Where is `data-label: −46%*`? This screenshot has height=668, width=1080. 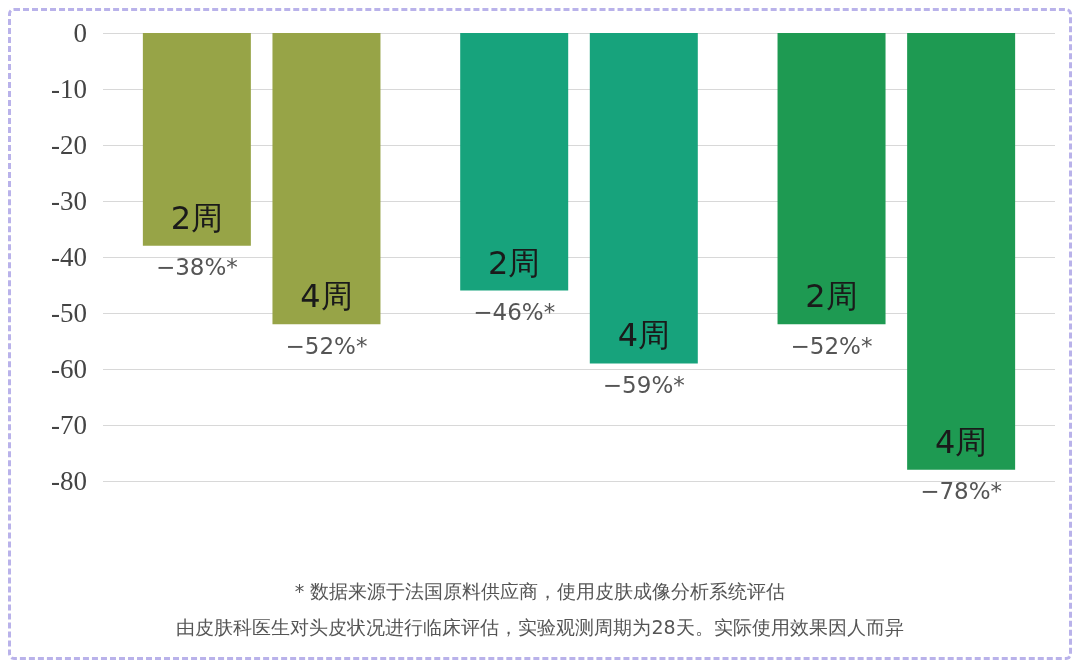
data-label: −46%* is located at coordinates (514, 312).